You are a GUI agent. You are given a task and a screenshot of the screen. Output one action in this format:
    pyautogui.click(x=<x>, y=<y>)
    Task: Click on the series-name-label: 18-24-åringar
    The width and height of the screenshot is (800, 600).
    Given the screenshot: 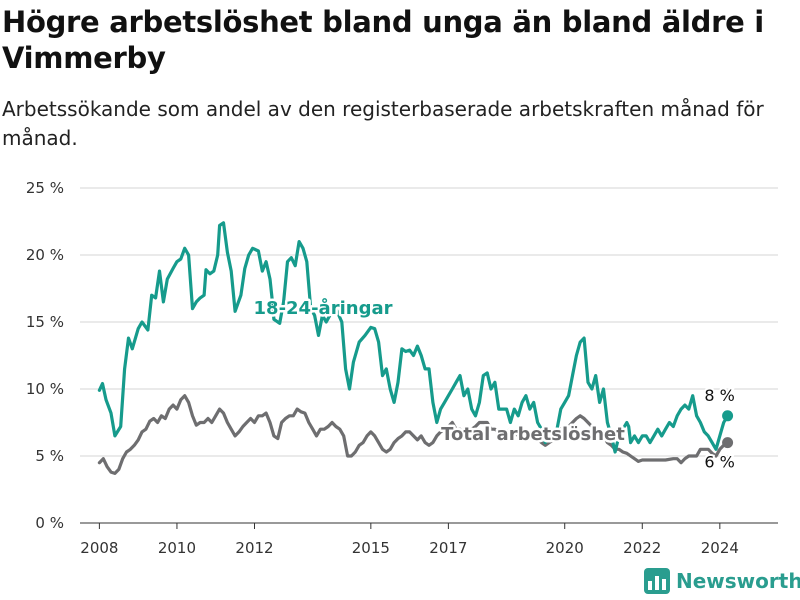 What is the action you would take?
    pyautogui.click(x=323, y=308)
    